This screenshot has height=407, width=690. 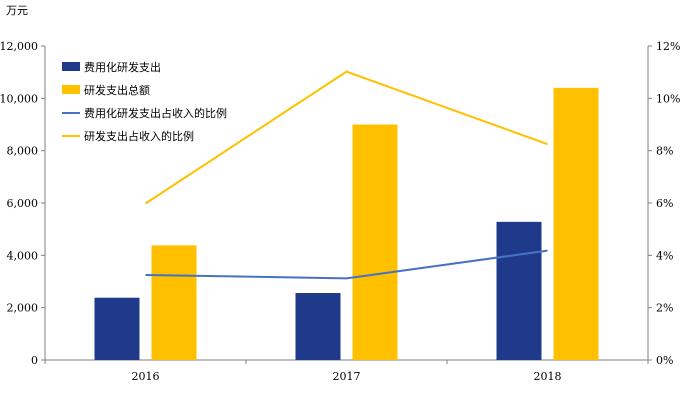 What do you see at coordinates (664, 308) in the screenshot?
I see `right-y-tick-label: 2%` at bounding box center [664, 308].